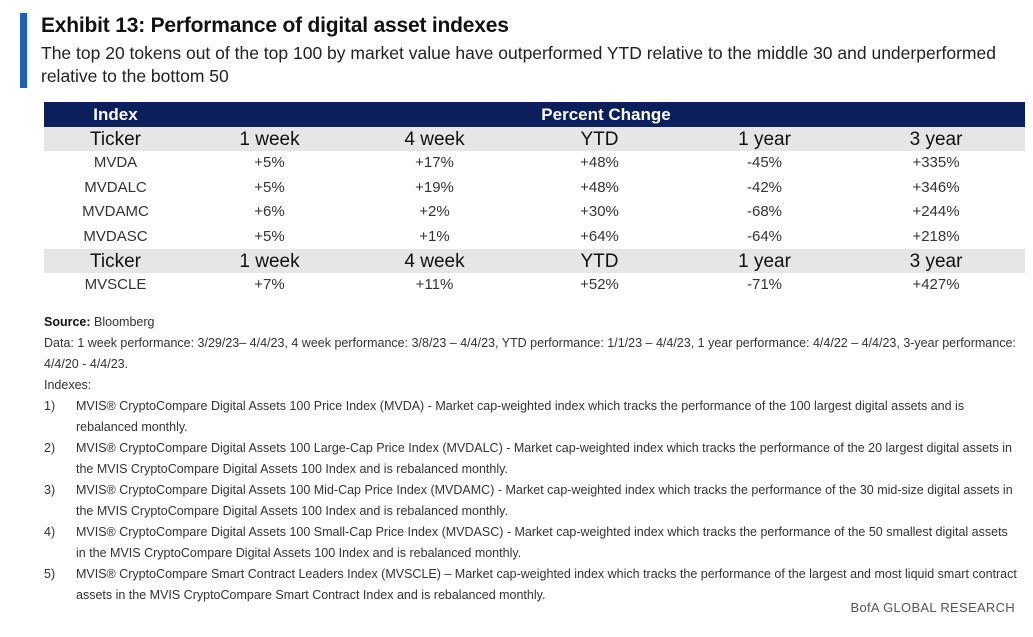 This screenshot has width=1033, height=637. Describe the element at coordinates (115, 236) in the screenshot. I see `ticker-cell: MVDASC` at that location.